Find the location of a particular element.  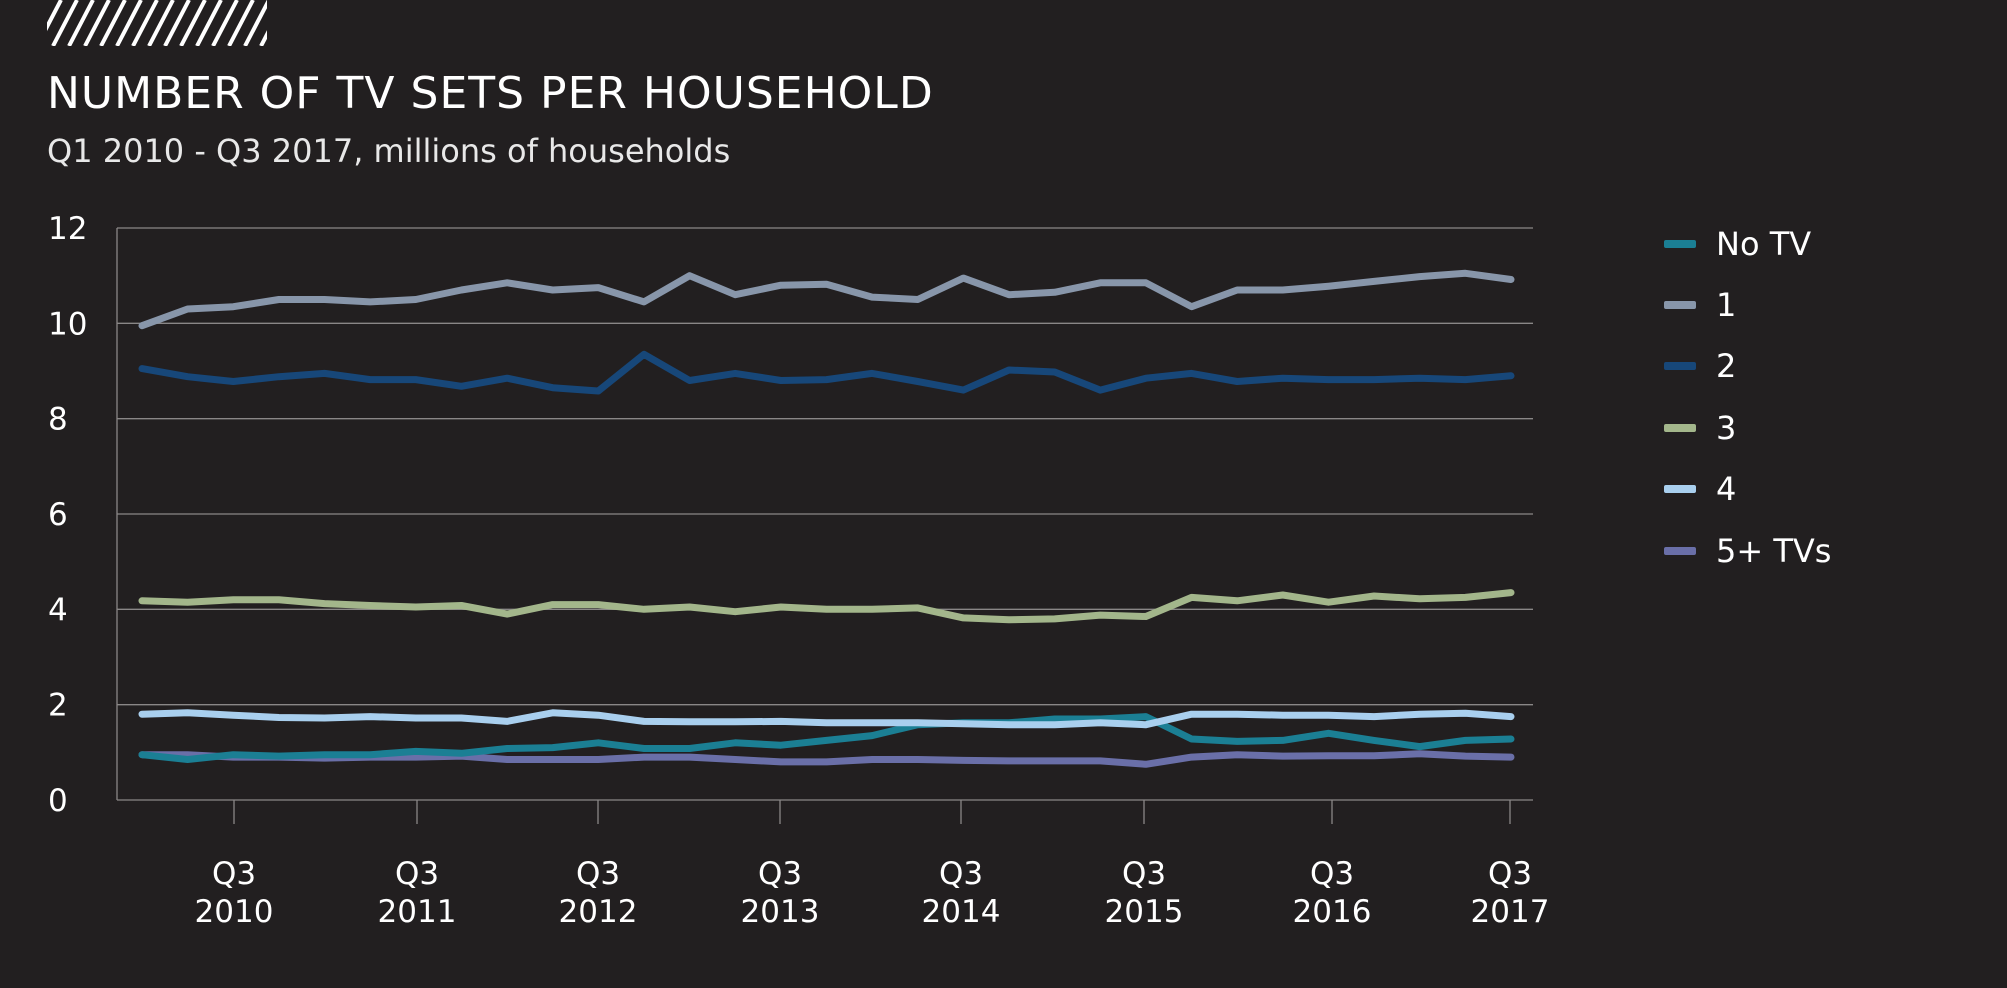

legend-item: 5+ TVs is located at coordinates (1747, 550).